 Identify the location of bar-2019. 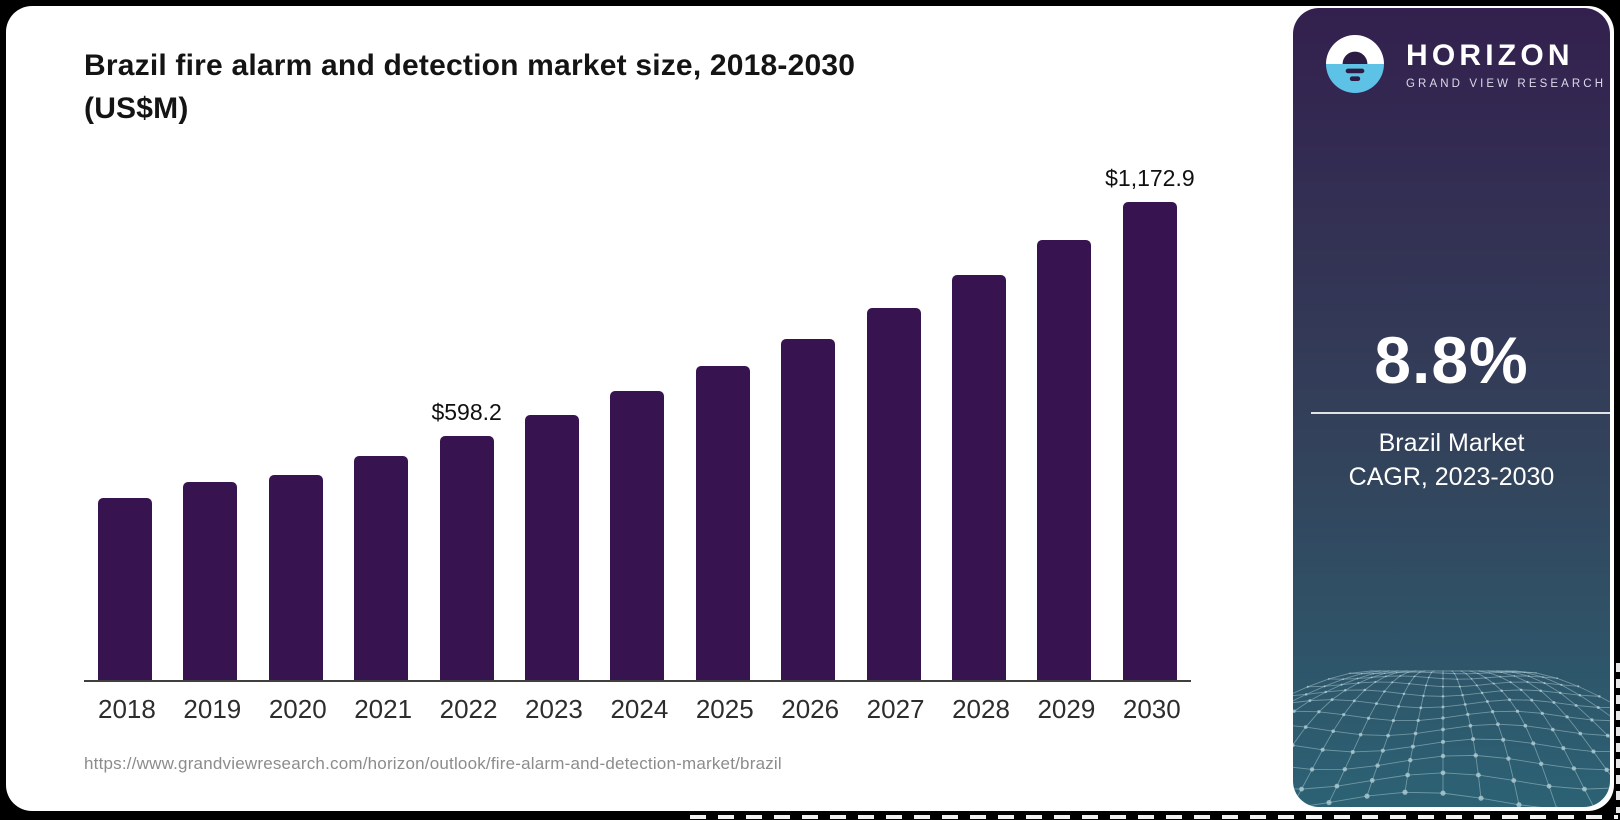
(210, 581).